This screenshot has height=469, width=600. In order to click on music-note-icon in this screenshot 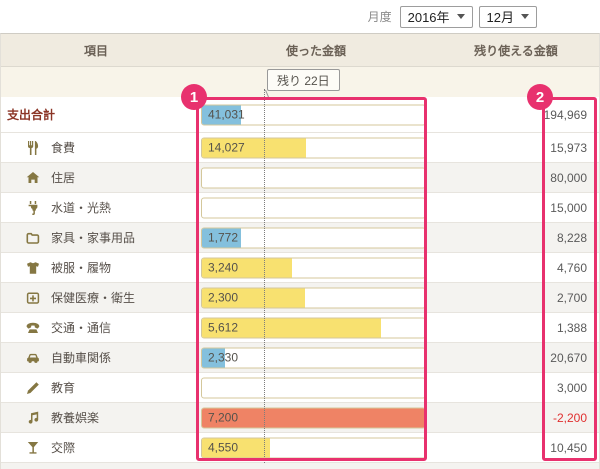, I will do `click(33, 418)`.